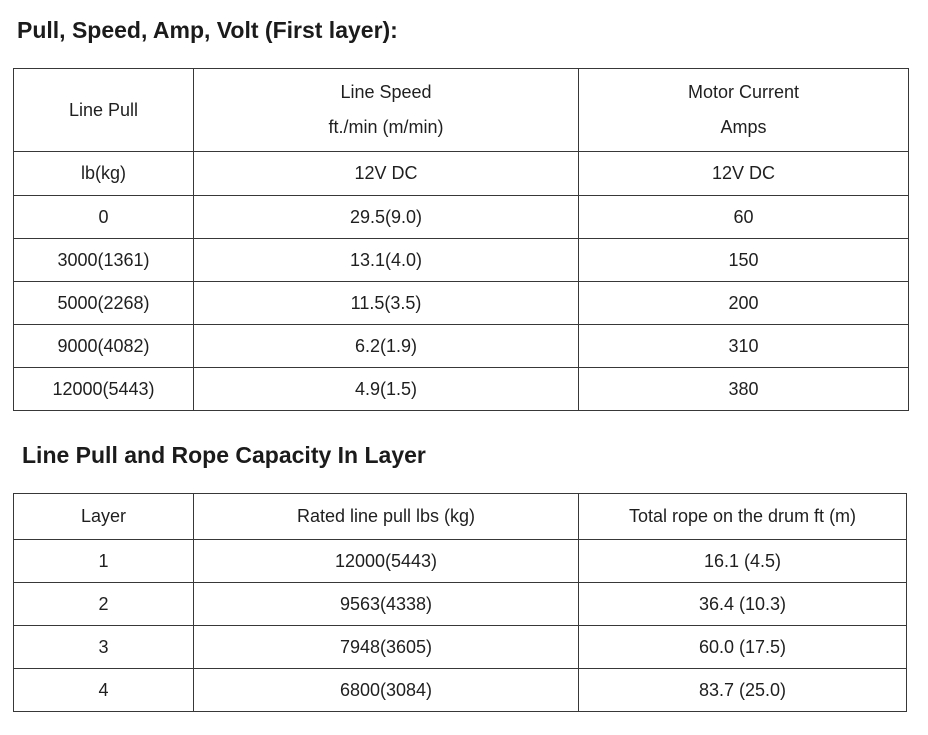 Image resolution: width=928 pixels, height=735 pixels. Describe the element at coordinates (743, 260) in the screenshot. I see `cell-motor-current: 150` at that location.